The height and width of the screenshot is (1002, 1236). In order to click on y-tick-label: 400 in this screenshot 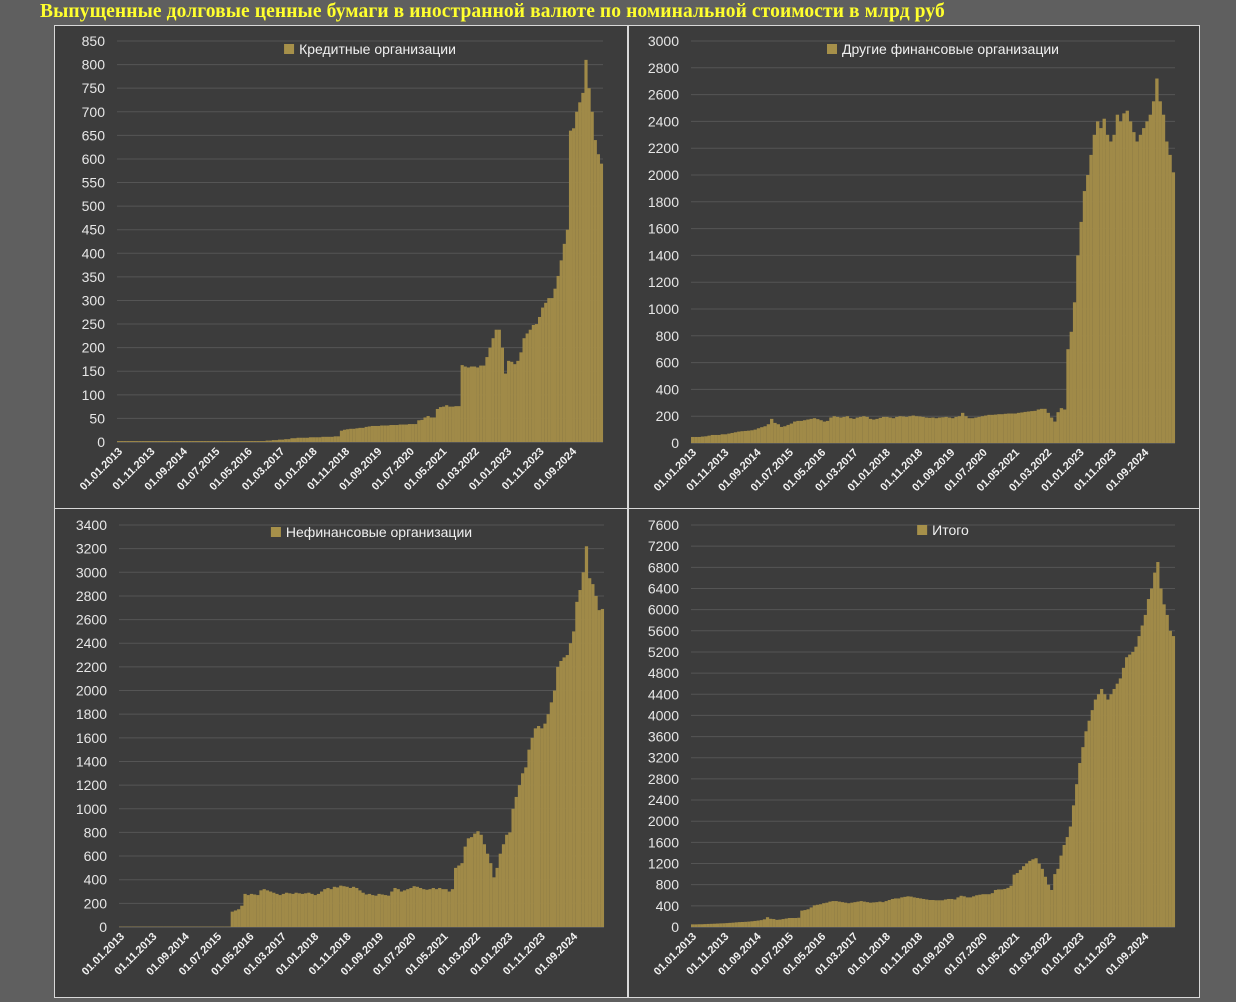, I will do `click(668, 389)`.